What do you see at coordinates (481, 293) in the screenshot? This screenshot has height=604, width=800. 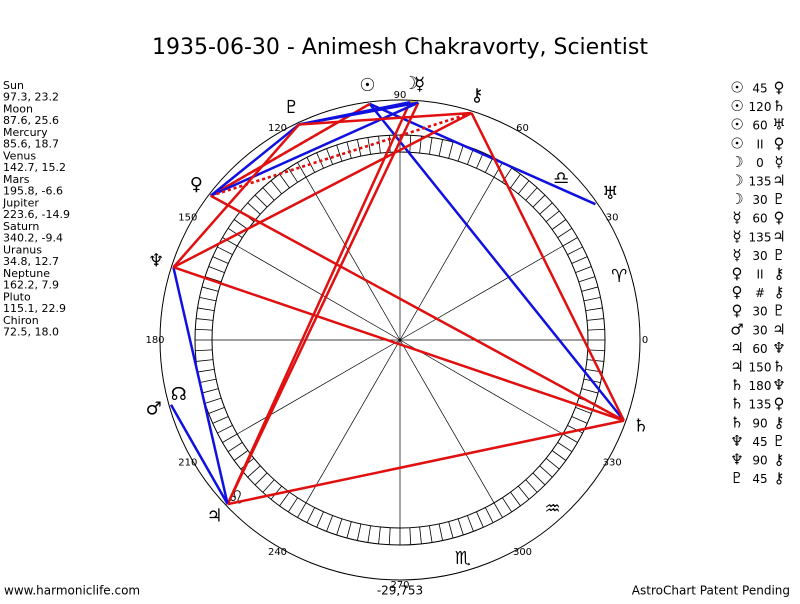 I see `spoke` at bounding box center [481, 293].